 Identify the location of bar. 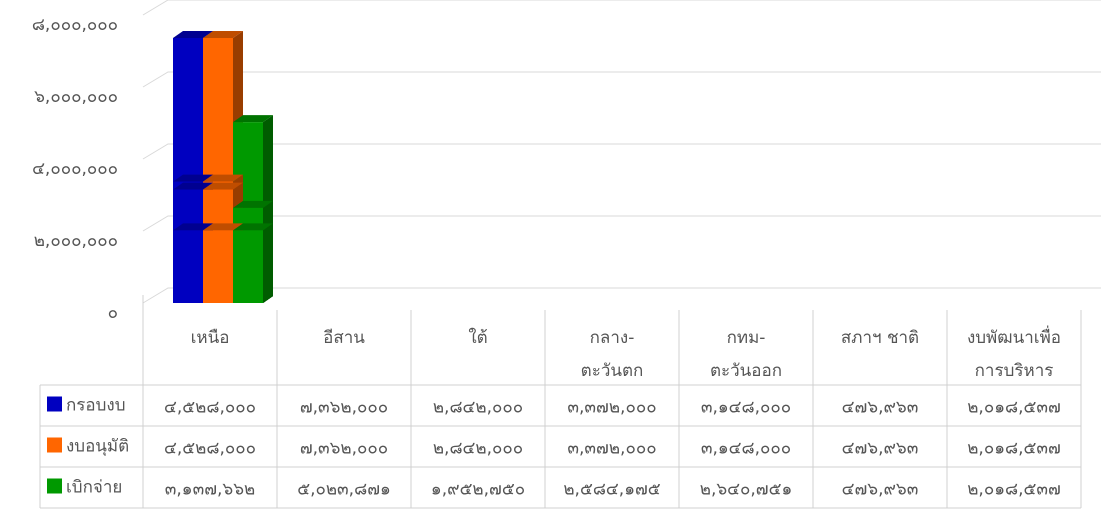
(253, 263).